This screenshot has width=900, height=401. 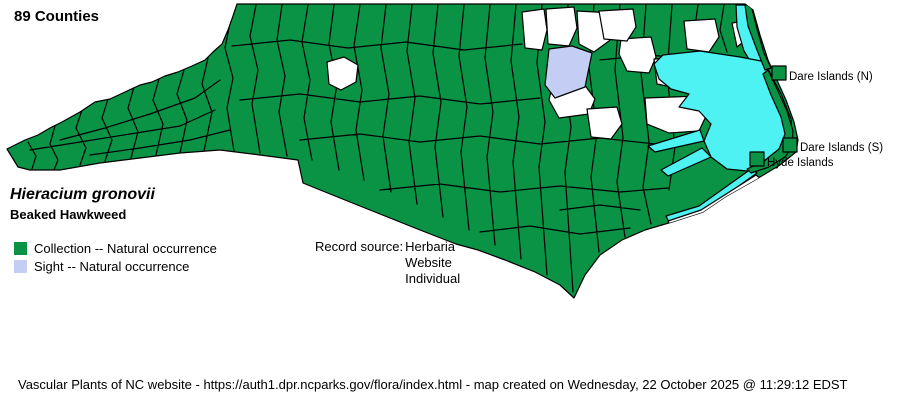 I want to click on hyde-islands-label: Hyde Islands, so click(x=800, y=163).